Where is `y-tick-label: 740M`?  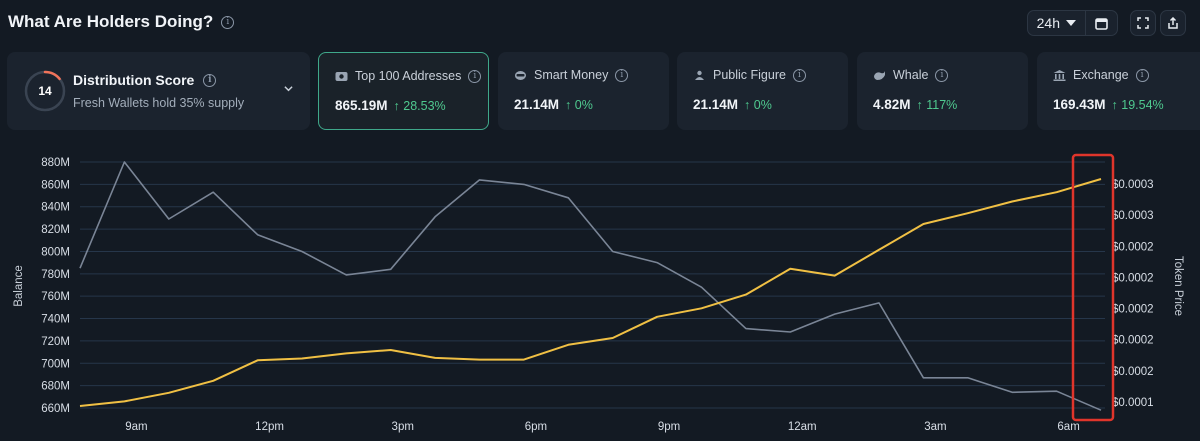 y-tick-label: 740M is located at coordinates (55, 320).